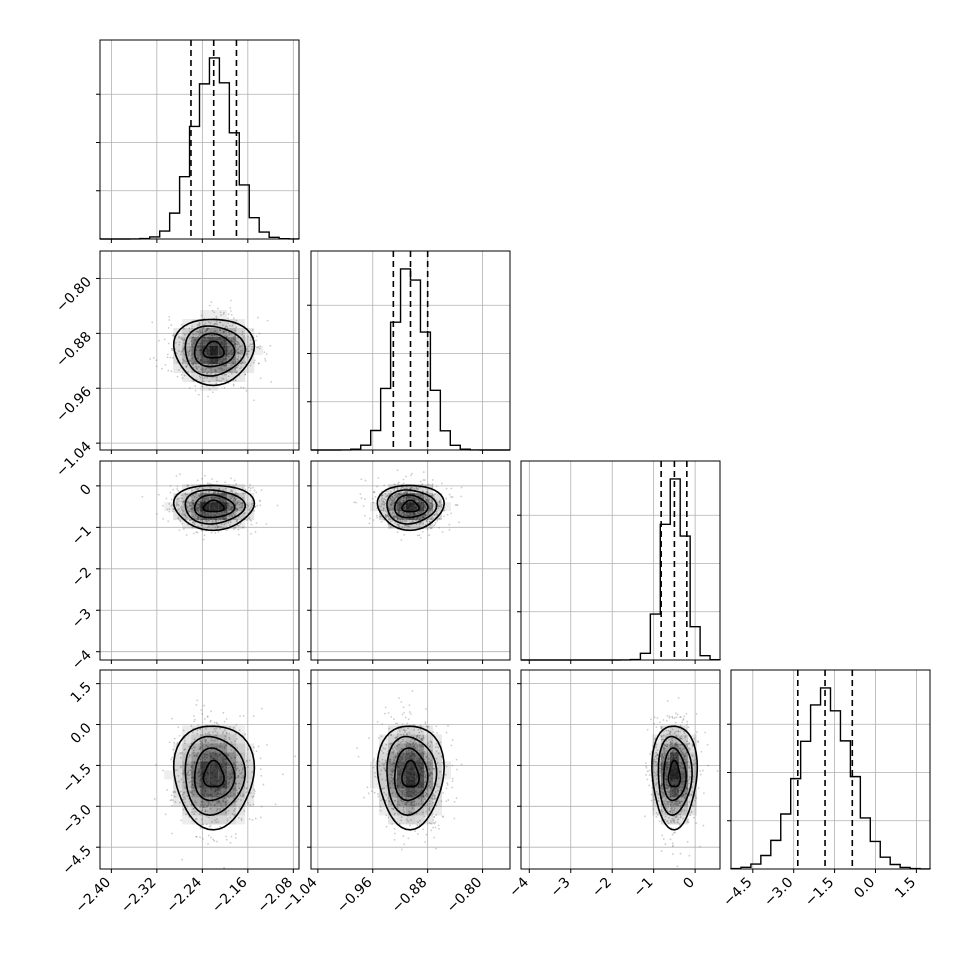 The image size is (970, 970). What do you see at coordinates (395, 792) in the screenshot?
I see `panel-3-1: −1.04 −0.96 −0.88 −0.80` at bounding box center [395, 792].